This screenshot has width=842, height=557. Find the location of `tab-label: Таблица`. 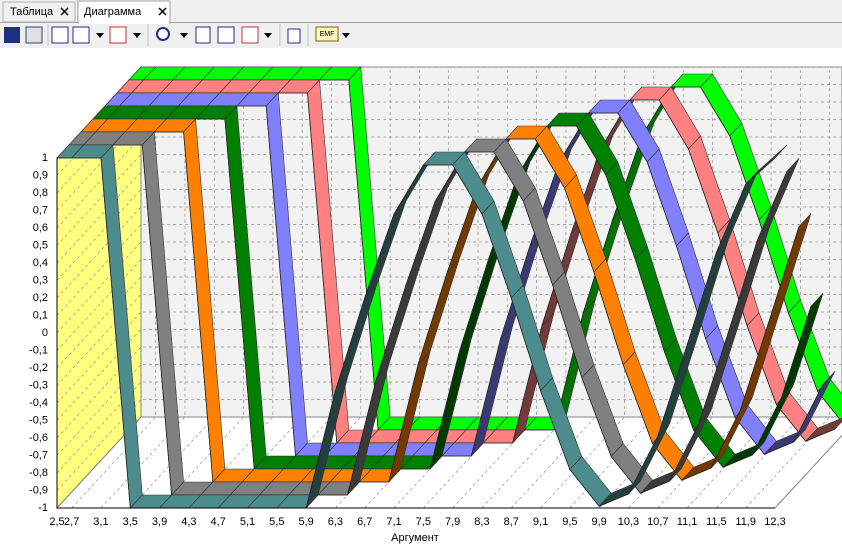

tab-label: Таблица is located at coordinates (32, 12).